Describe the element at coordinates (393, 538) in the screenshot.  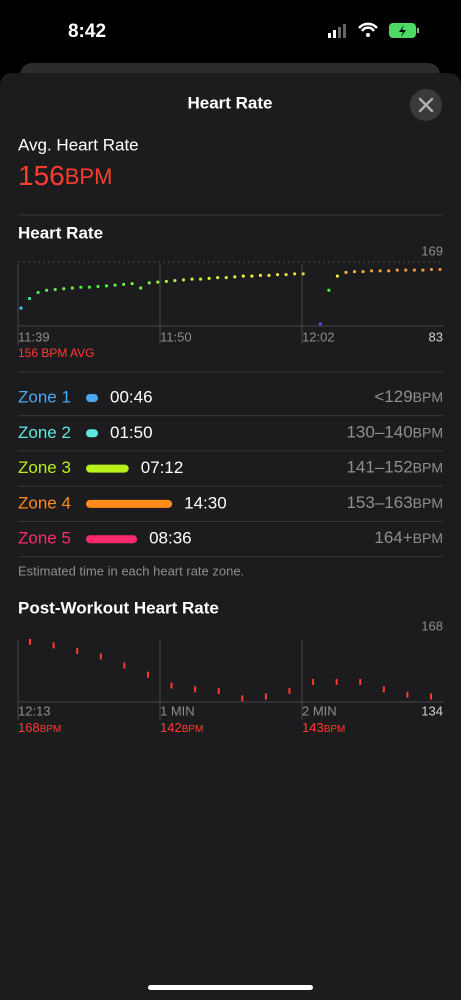
I see `range-value: 164+` at that location.